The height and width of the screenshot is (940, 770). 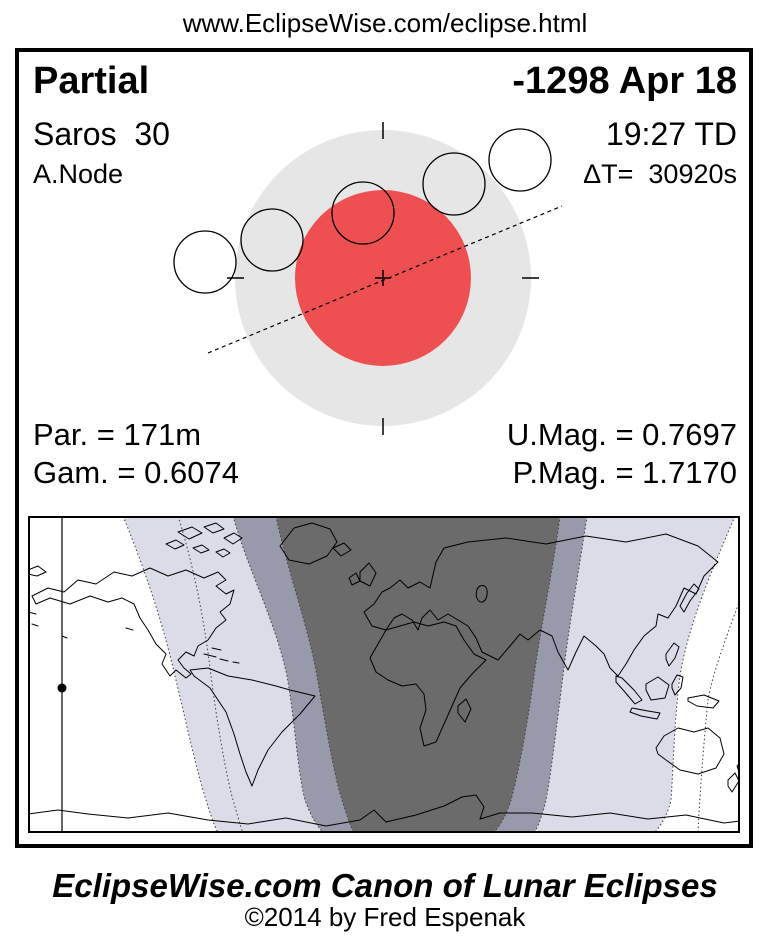 I want to click on footer-title: EclipseWise.com Canon of Lunar Eclipses, so click(x=385, y=885).